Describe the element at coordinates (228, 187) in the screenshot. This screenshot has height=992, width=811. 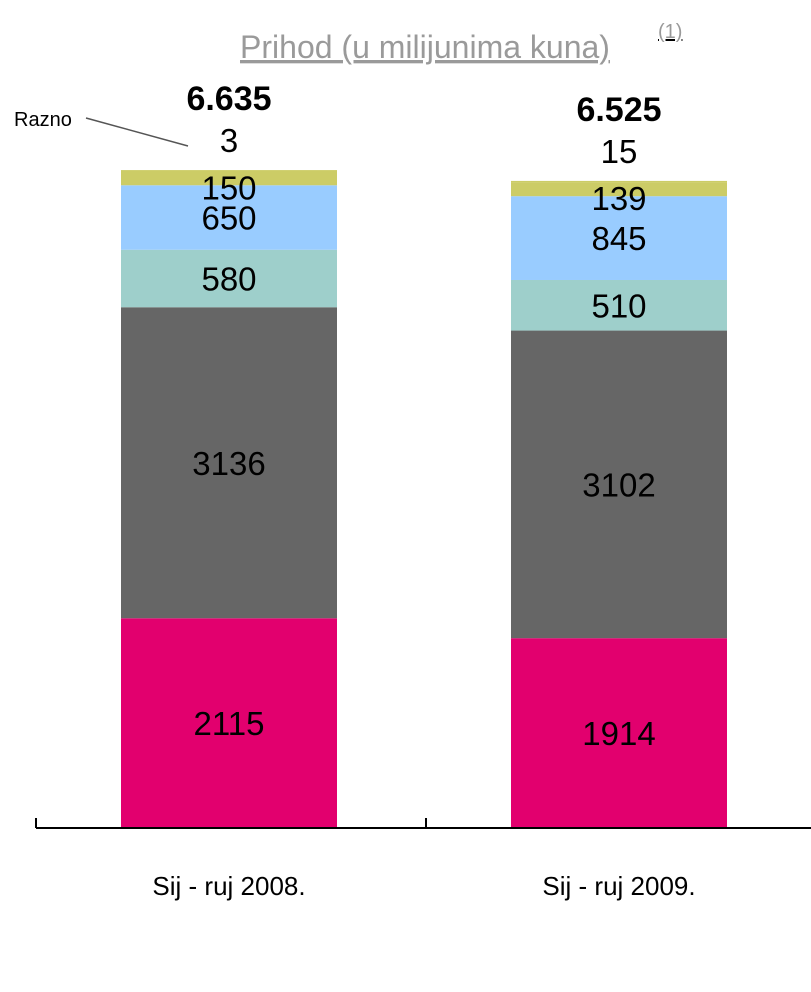
I see `segment-value-label: 150` at that location.